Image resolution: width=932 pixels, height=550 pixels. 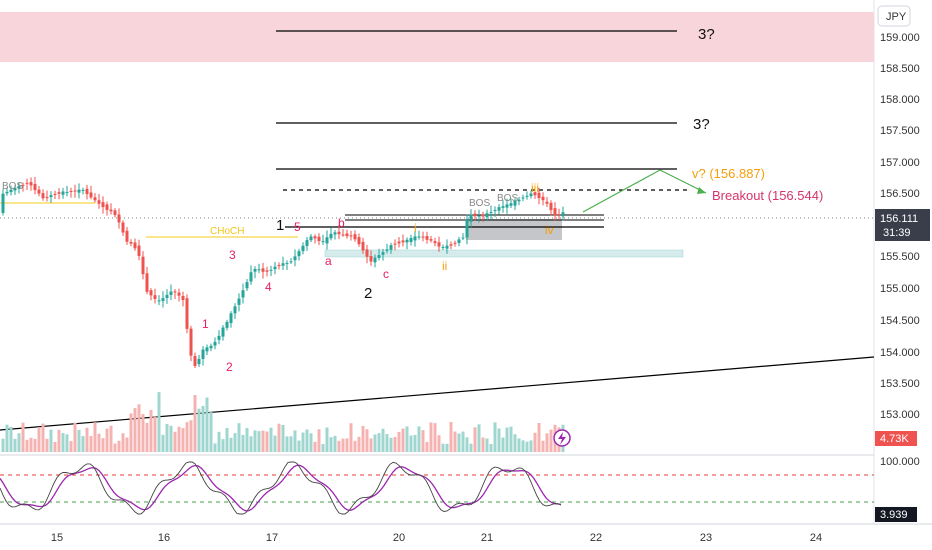 I want to click on time-tick-label: 20, so click(x=399, y=538).